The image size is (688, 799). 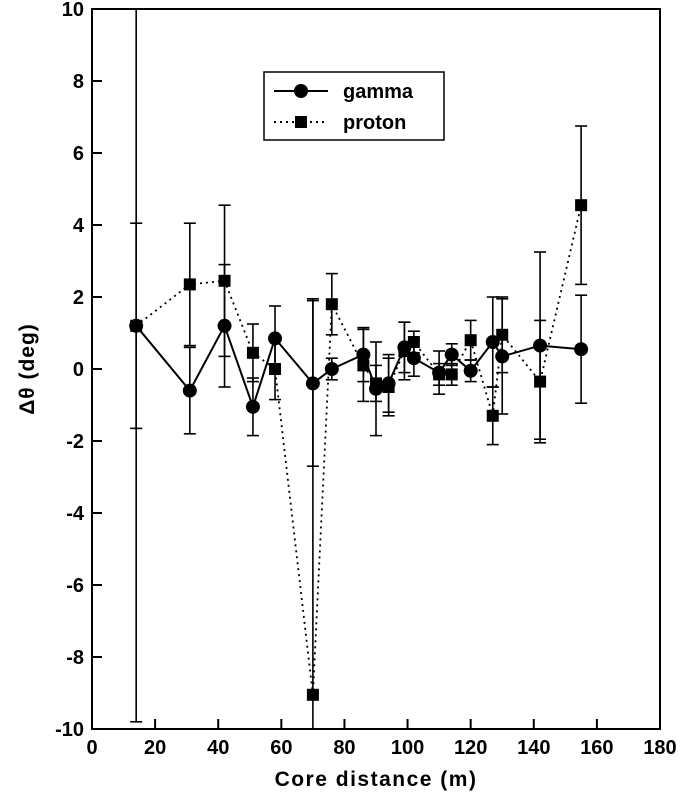 I want to click on legend-proton-label: proton, so click(x=374, y=123).